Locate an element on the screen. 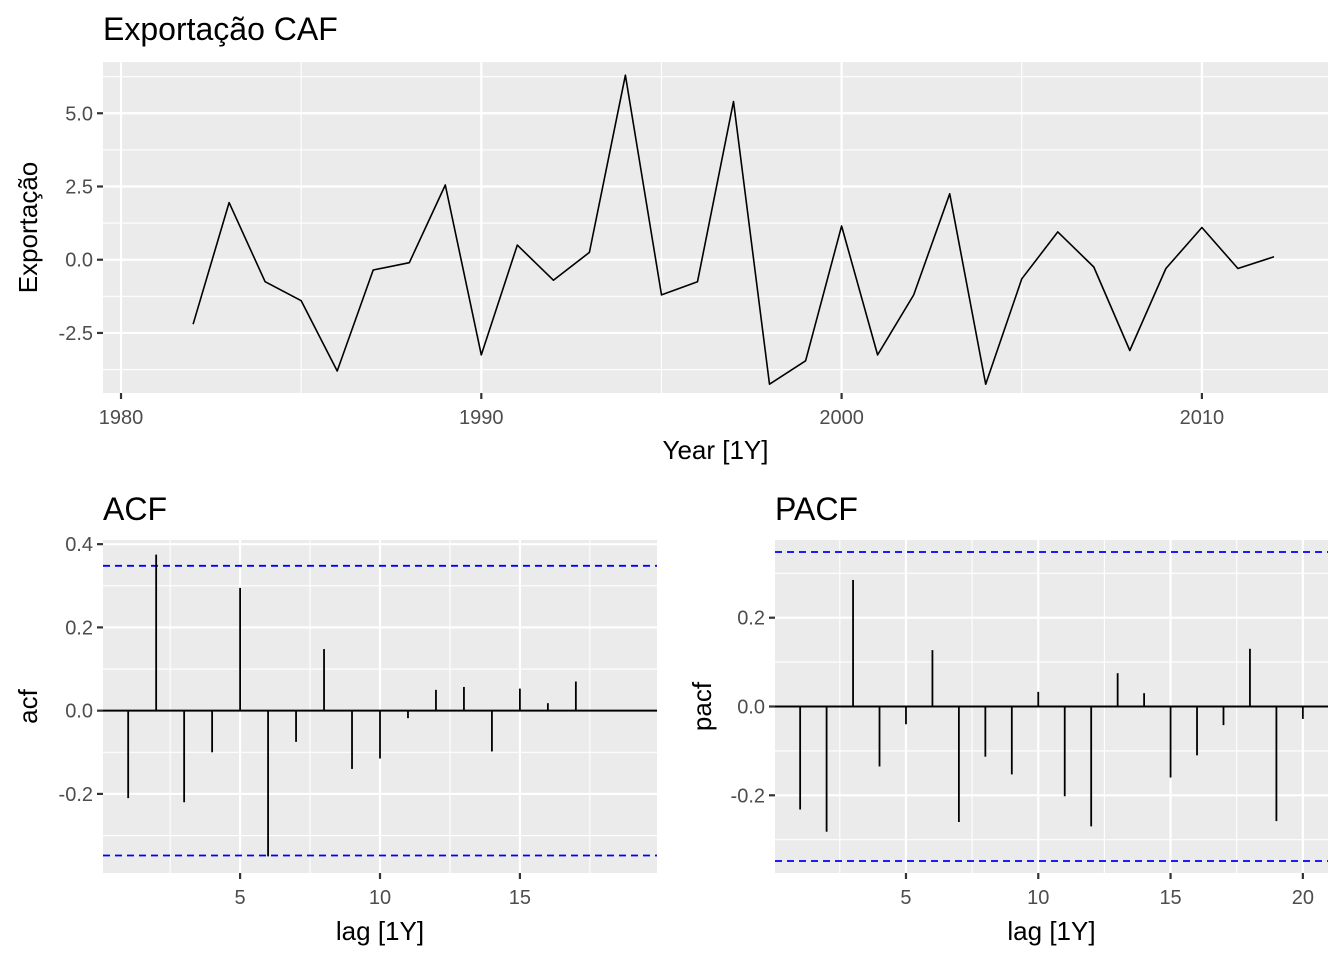  x-tick-label: 20 is located at coordinates (1303, 898).